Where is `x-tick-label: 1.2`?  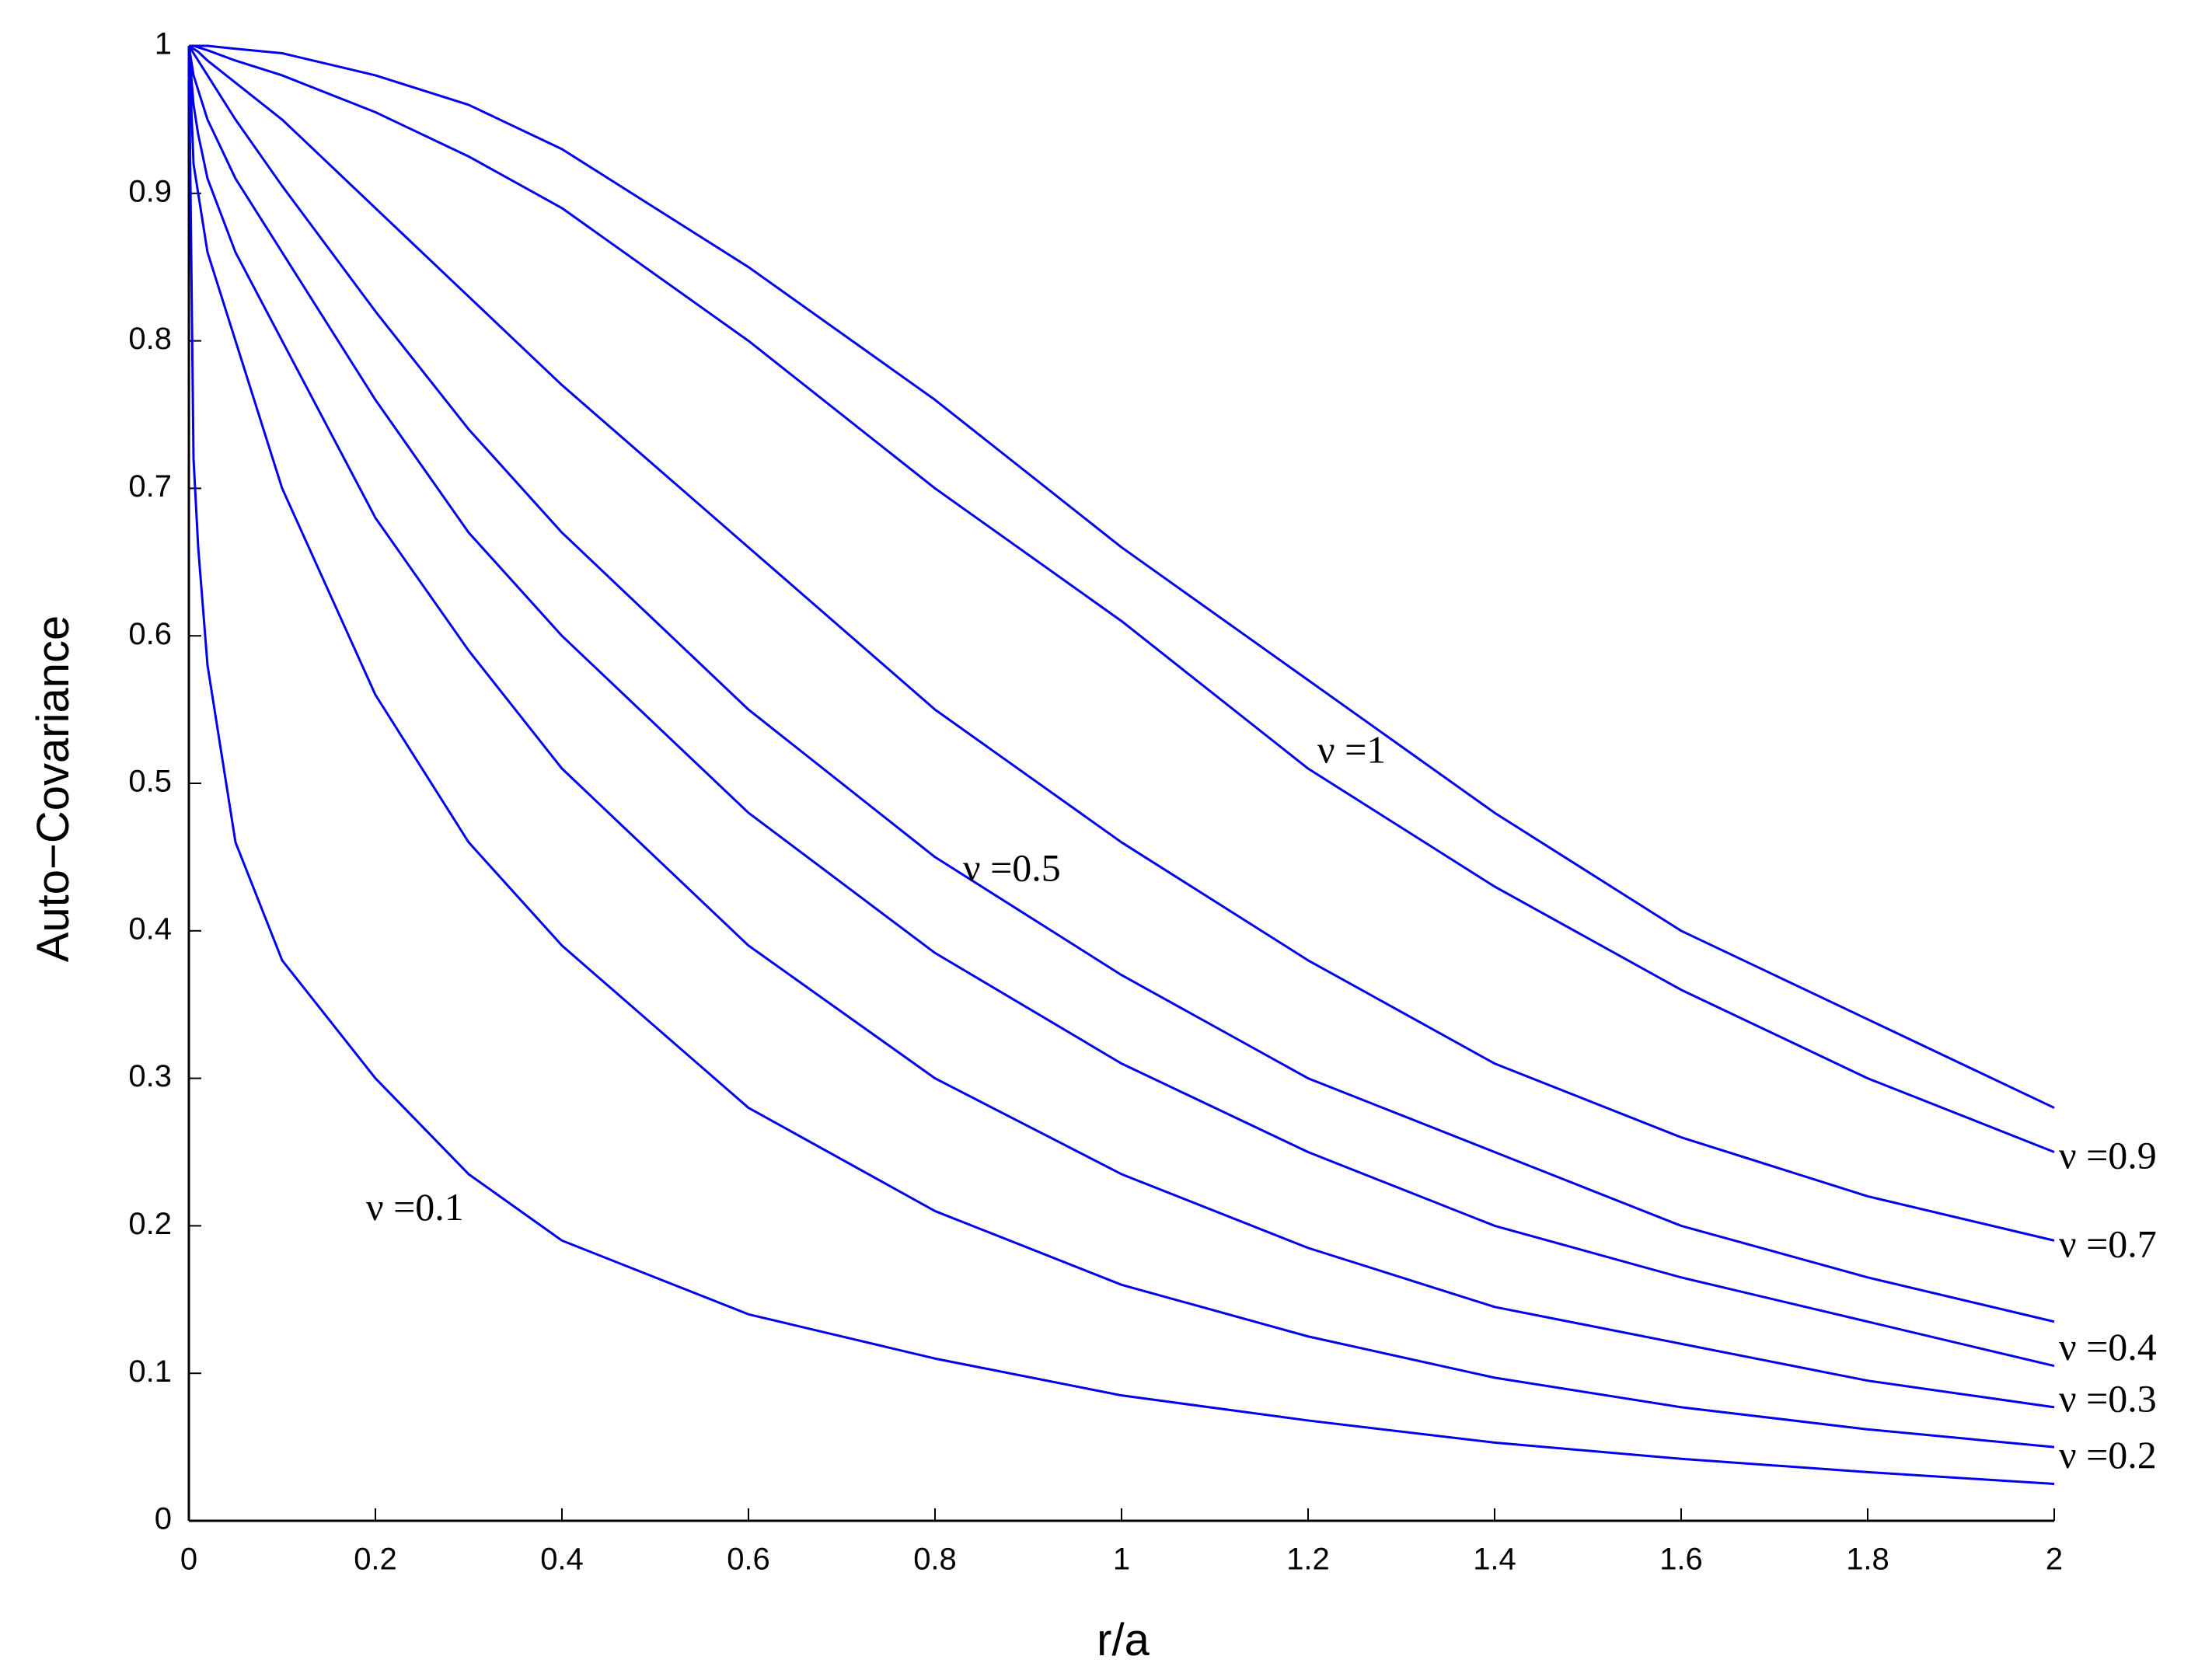
x-tick-label: 1.2 is located at coordinates (1308, 1560).